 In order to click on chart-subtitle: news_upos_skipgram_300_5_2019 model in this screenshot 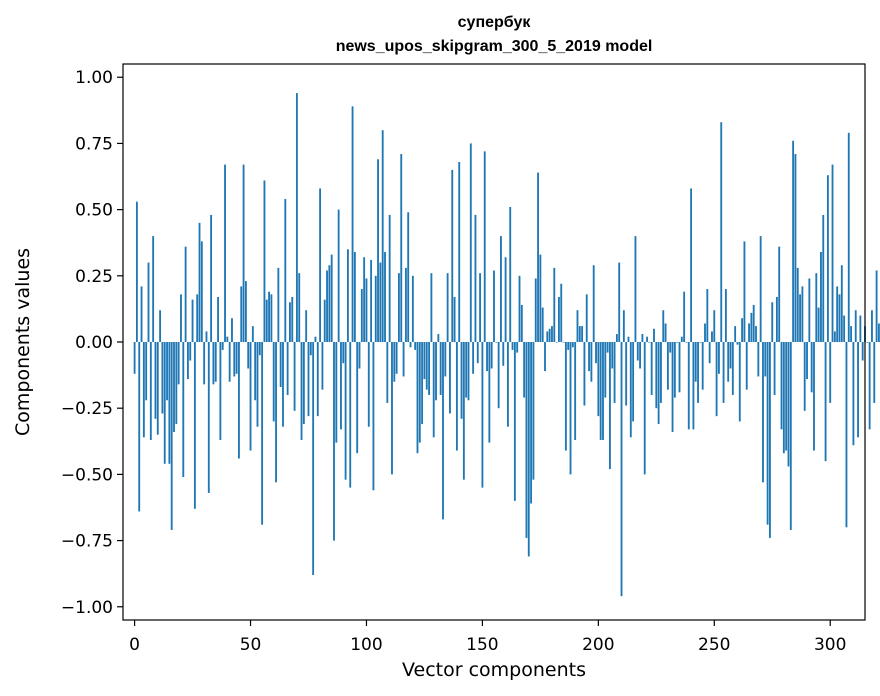, I will do `click(494, 46)`.